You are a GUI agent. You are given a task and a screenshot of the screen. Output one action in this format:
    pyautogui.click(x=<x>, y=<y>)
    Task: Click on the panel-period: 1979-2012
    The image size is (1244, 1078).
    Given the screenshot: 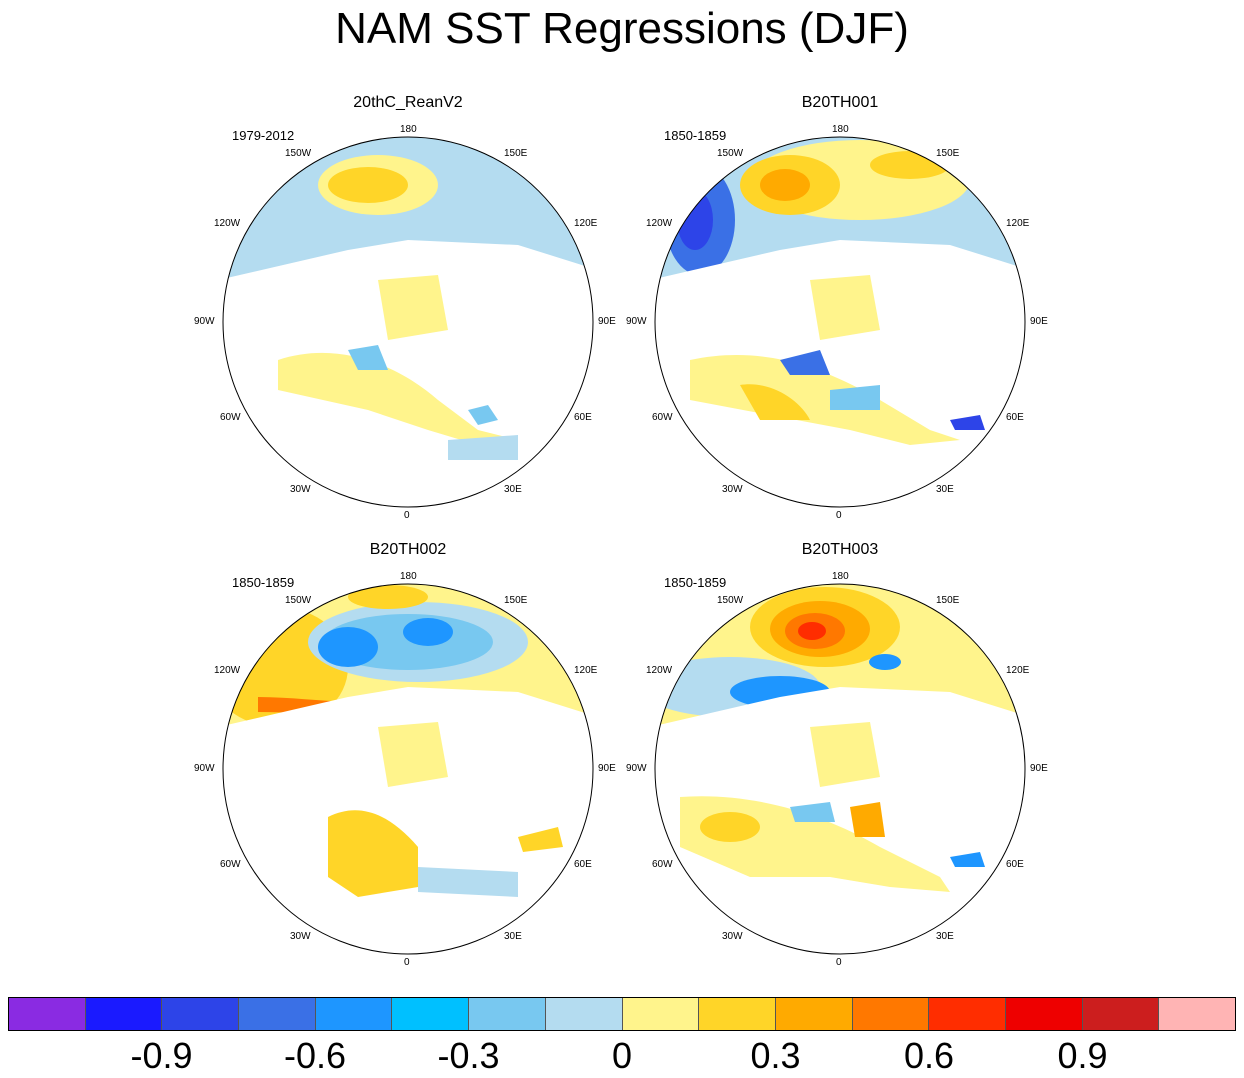 What is the action you would take?
    pyautogui.click(x=263, y=135)
    